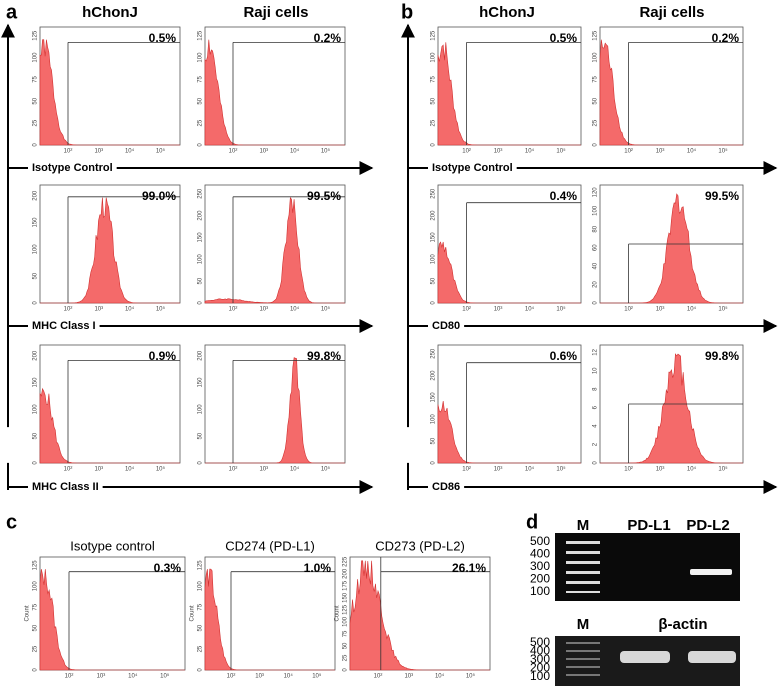 This screenshot has height=689, width=778. What do you see at coordinates (540, 659) in the screenshot?
I see `ladder-label: 300` at bounding box center [540, 659].